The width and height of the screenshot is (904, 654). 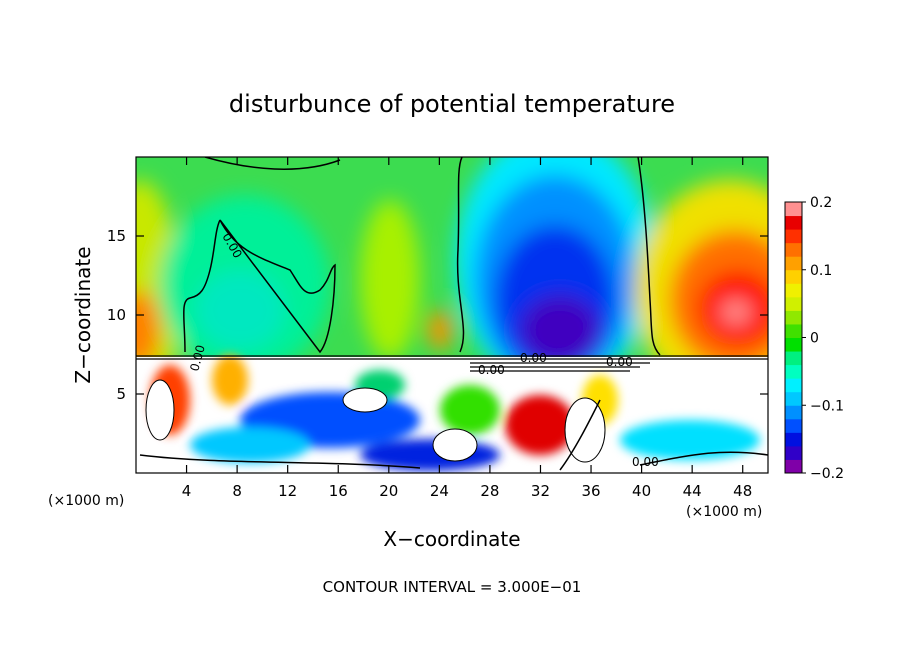 I want to click on y-tick-label: 10, so click(x=116, y=315).